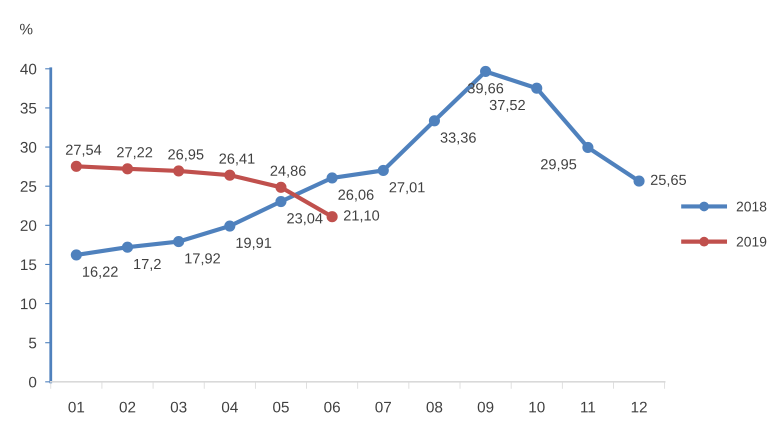  What do you see at coordinates (356, 196) in the screenshot?
I see `data-label: 26,06` at bounding box center [356, 196].